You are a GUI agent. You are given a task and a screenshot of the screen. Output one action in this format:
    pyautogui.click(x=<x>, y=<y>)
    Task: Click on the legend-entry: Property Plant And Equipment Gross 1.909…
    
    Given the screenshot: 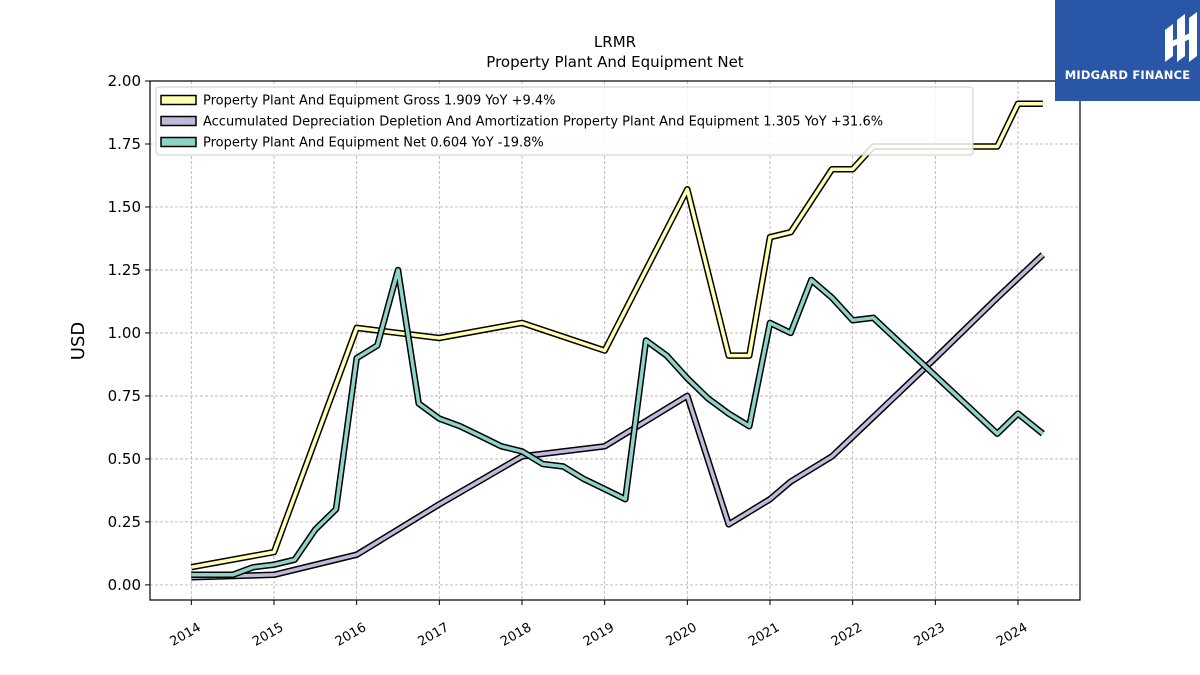 What is the action you would take?
    pyautogui.click(x=379, y=101)
    